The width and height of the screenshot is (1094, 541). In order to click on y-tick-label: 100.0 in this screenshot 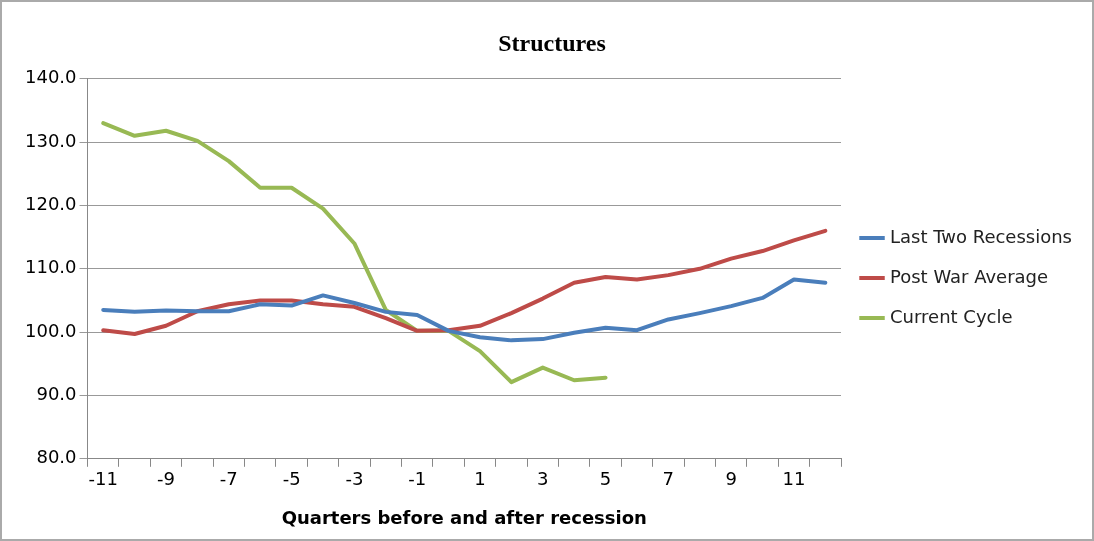, I will do `click(51, 330)`.